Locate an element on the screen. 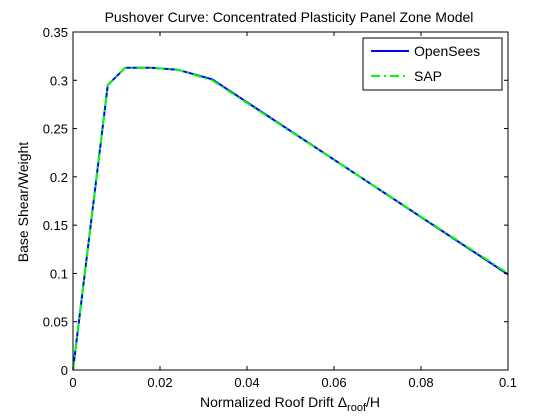 The height and width of the screenshot is (420, 560). x-tick-label: 0.02 is located at coordinates (159, 382).